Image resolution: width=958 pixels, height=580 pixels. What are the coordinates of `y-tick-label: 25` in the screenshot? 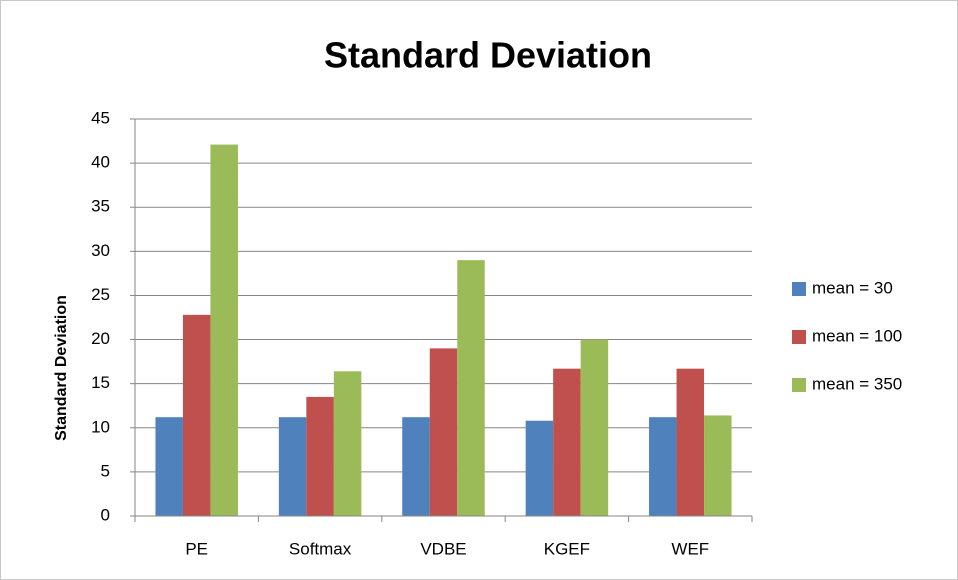 It's located at (100, 294).